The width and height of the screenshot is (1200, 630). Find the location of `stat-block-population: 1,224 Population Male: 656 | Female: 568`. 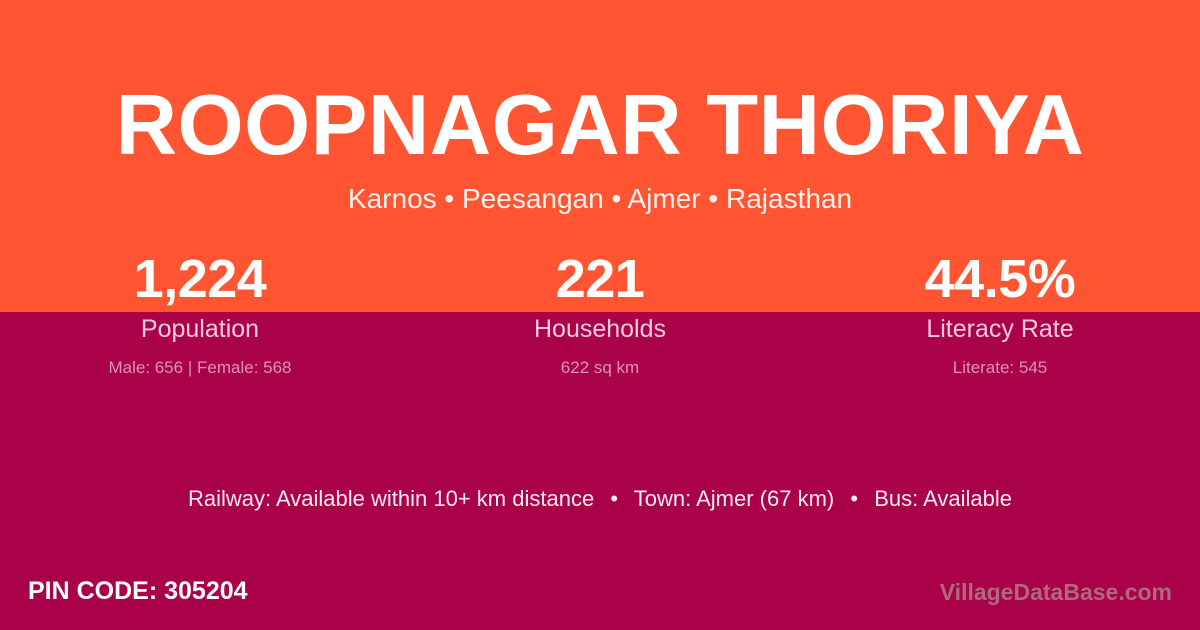

stat-block-population: 1,224 Population Male: 656 | Female: 568 is located at coordinates (200, 314).